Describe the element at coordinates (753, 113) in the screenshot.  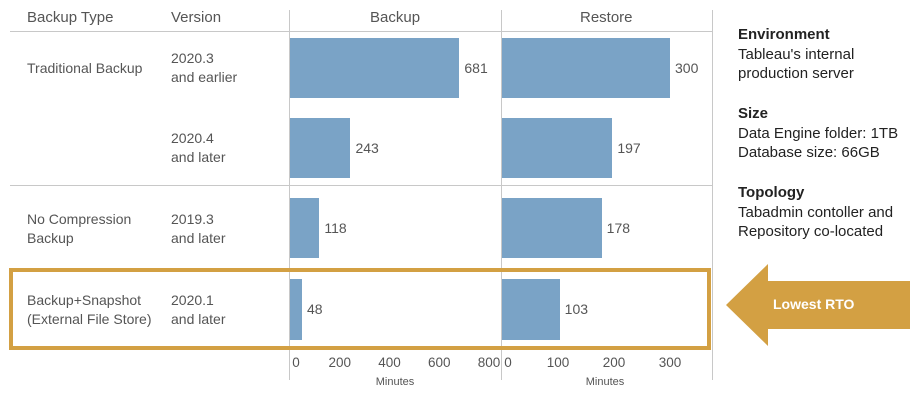
I see `size-title: Size` at that location.